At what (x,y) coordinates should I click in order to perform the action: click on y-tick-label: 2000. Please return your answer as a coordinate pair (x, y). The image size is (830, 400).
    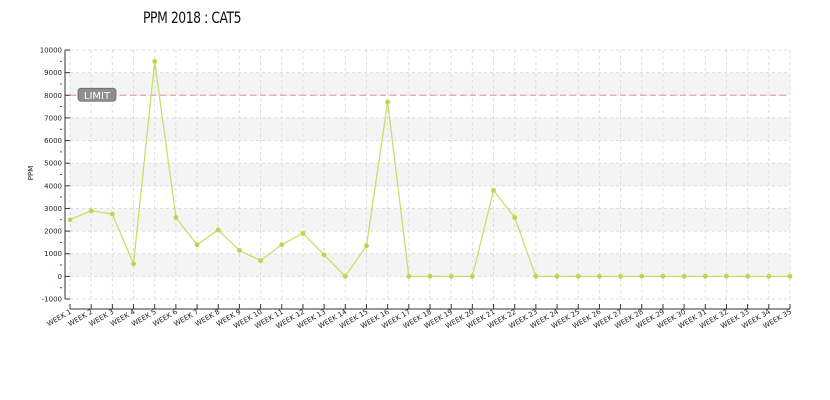
    Looking at the image, I should click on (53, 232).